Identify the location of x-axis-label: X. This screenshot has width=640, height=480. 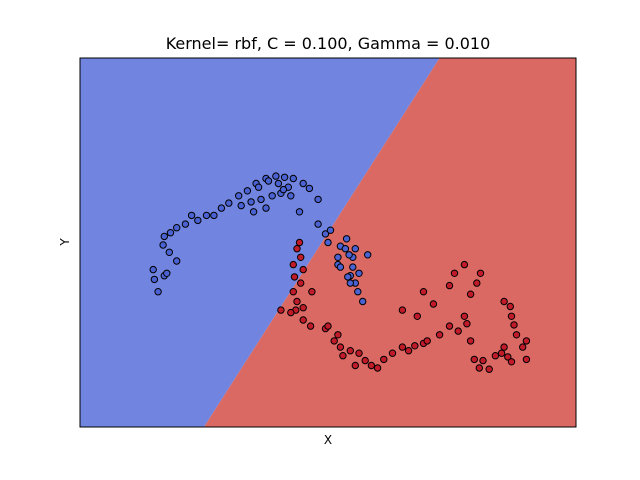
(328, 440).